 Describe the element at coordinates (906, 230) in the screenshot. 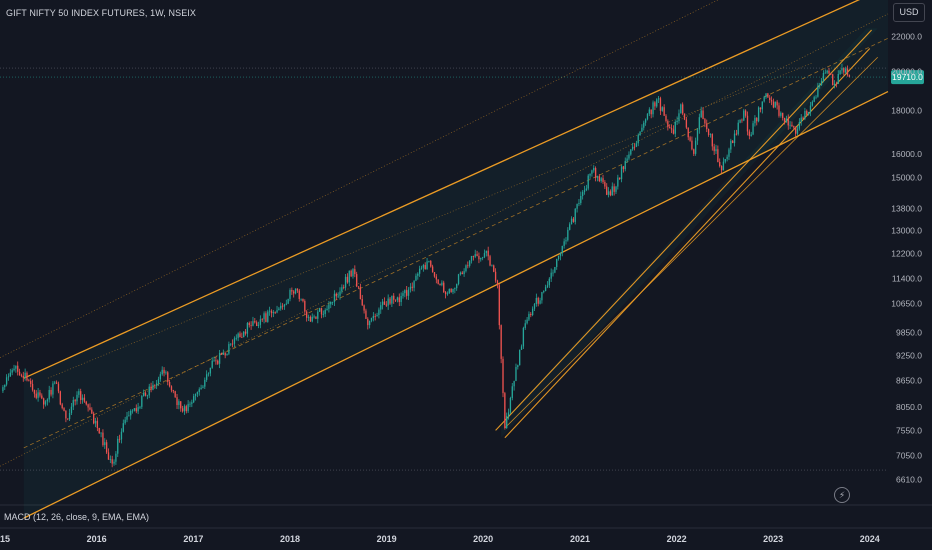

I see `y-tick-label: 13000.0` at that location.